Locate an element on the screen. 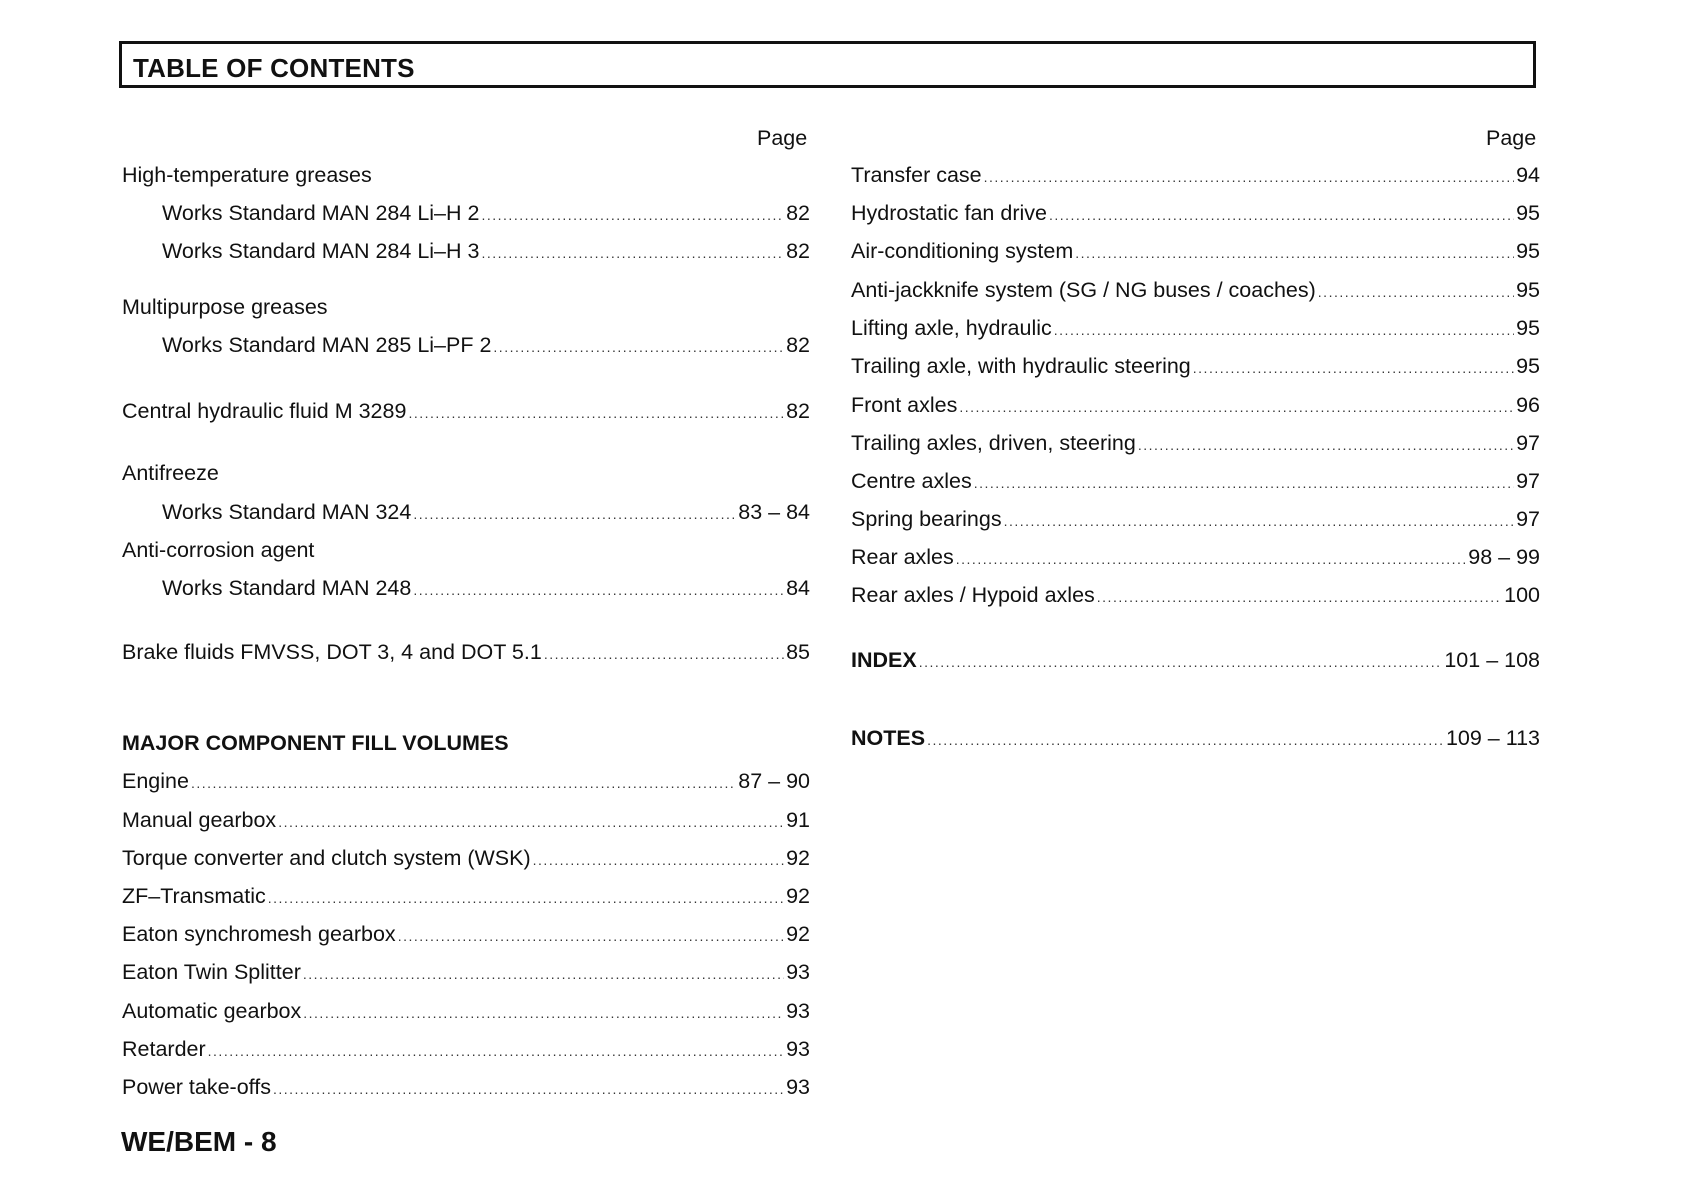 The height and width of the screenshot is (1190, 1684). toc-entry: ZF–Transmatic 92 is located at coordinates (466, 898).